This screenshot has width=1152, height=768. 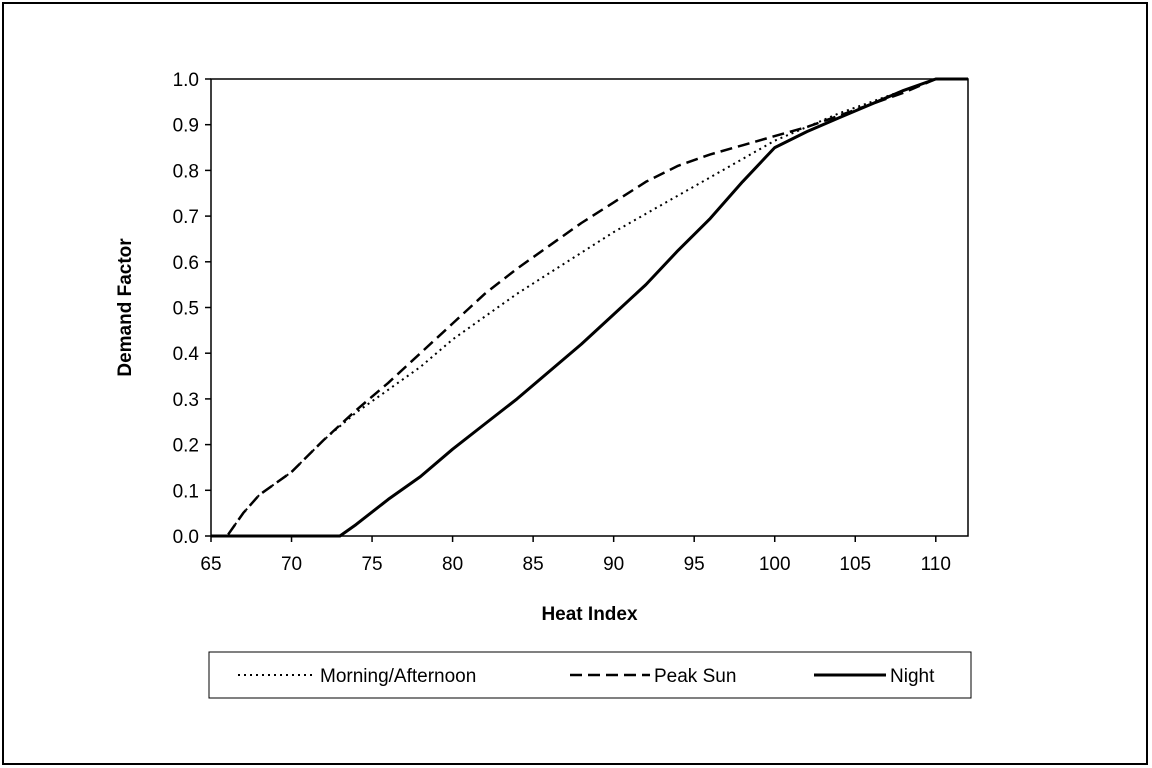 What do you see at coordinates (186, 126) in the screenshot?
I see `y-tick-label: 0.9` at bounding box center [186, 126].